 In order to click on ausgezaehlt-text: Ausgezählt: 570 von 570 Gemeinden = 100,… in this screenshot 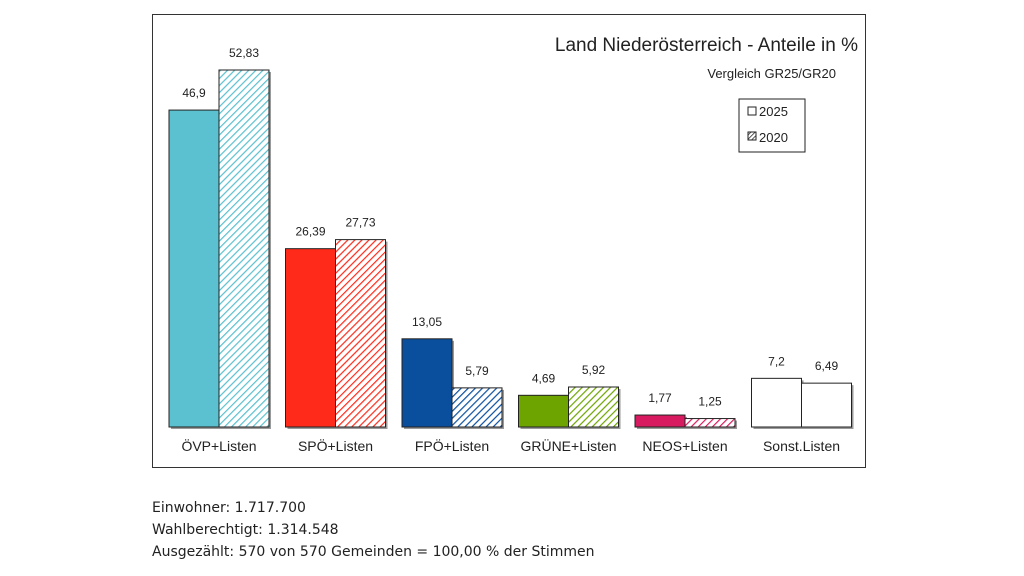, I will do `click(373, 552)`.